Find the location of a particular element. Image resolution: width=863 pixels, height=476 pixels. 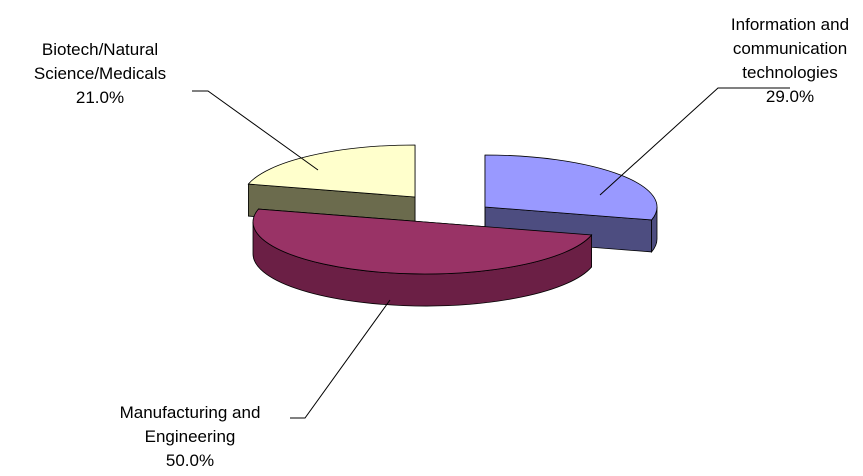

slice-label-0-line-2: technologies is located at coordinates (789, 72).